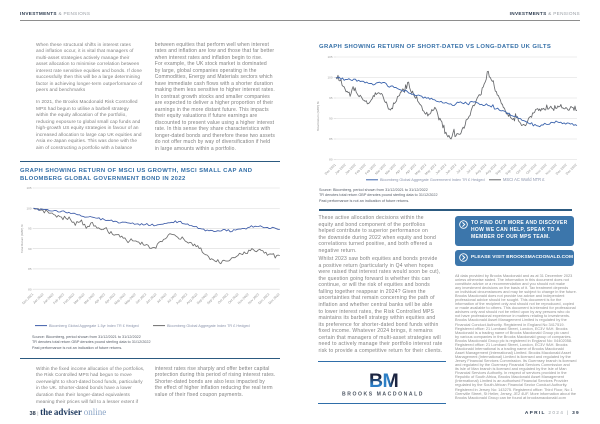 The image size is (600, 424). Describe the element at coordinates (383, 394) in the screenshot. I see `svg-text: BROOKS MACDONALD` at that location.